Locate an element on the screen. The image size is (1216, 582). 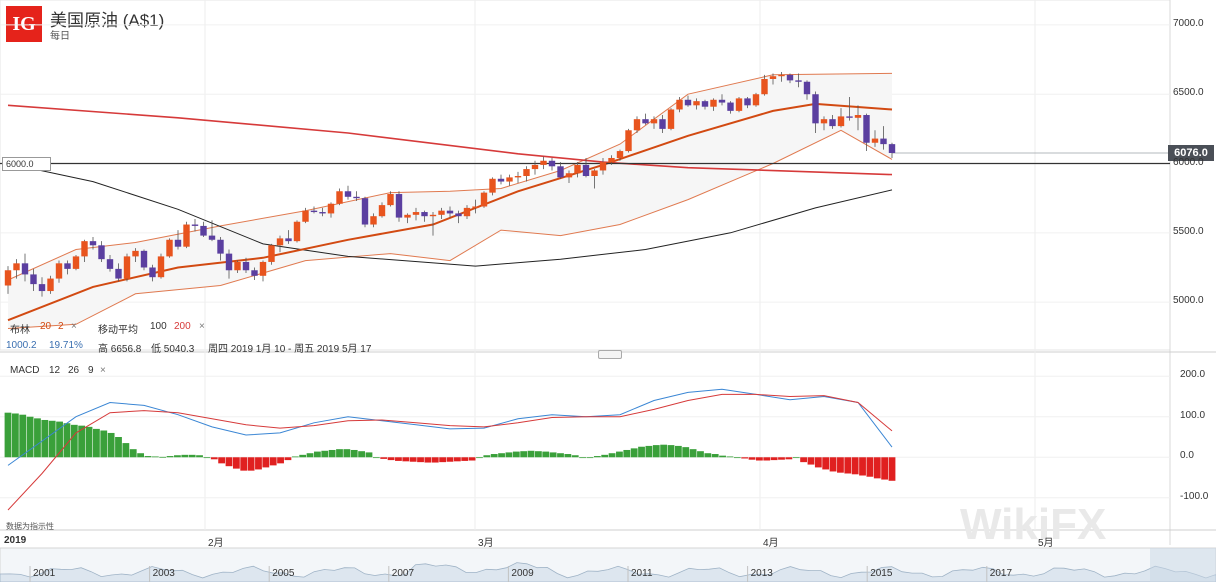
x-tick-label: 4月 is located at coordinates (771, 543).